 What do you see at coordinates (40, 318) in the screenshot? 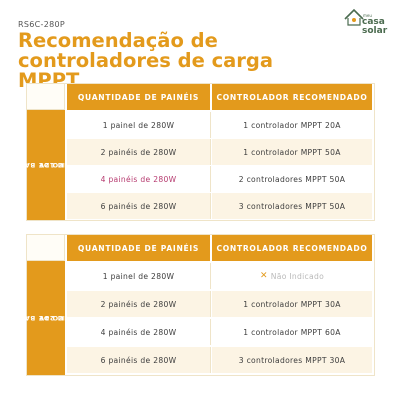
I see `side-label: BANCO DE BATERIAS EM 24V` at bounding box center [40, 318].